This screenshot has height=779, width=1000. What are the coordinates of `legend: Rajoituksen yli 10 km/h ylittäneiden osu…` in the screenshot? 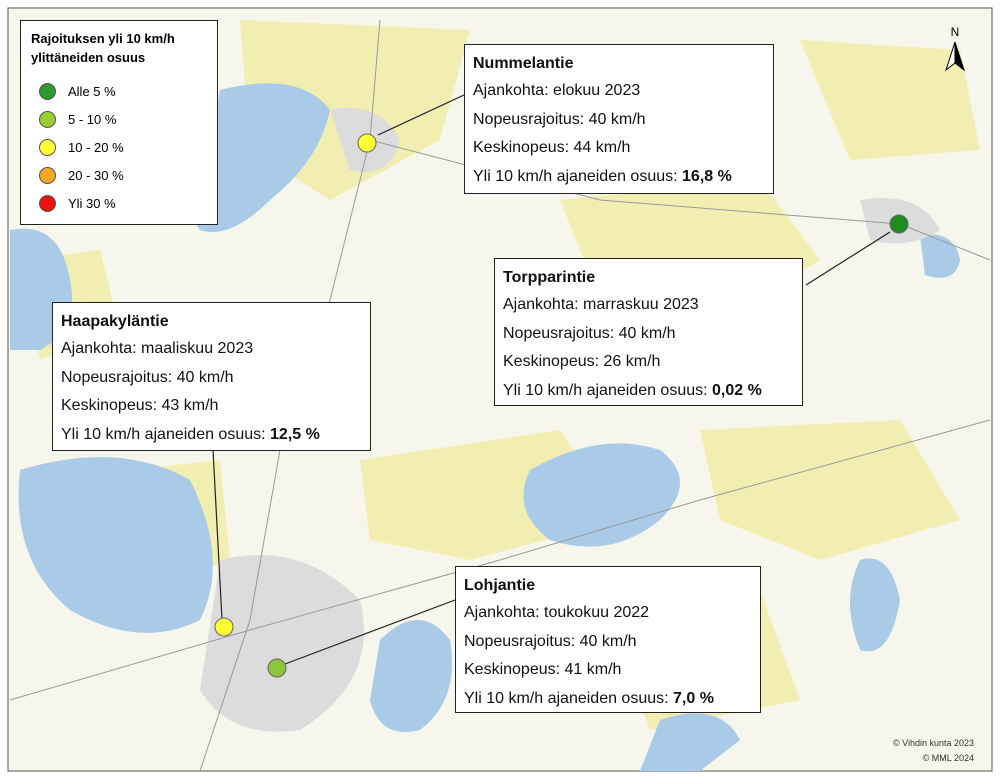 It's located at (119, 122).